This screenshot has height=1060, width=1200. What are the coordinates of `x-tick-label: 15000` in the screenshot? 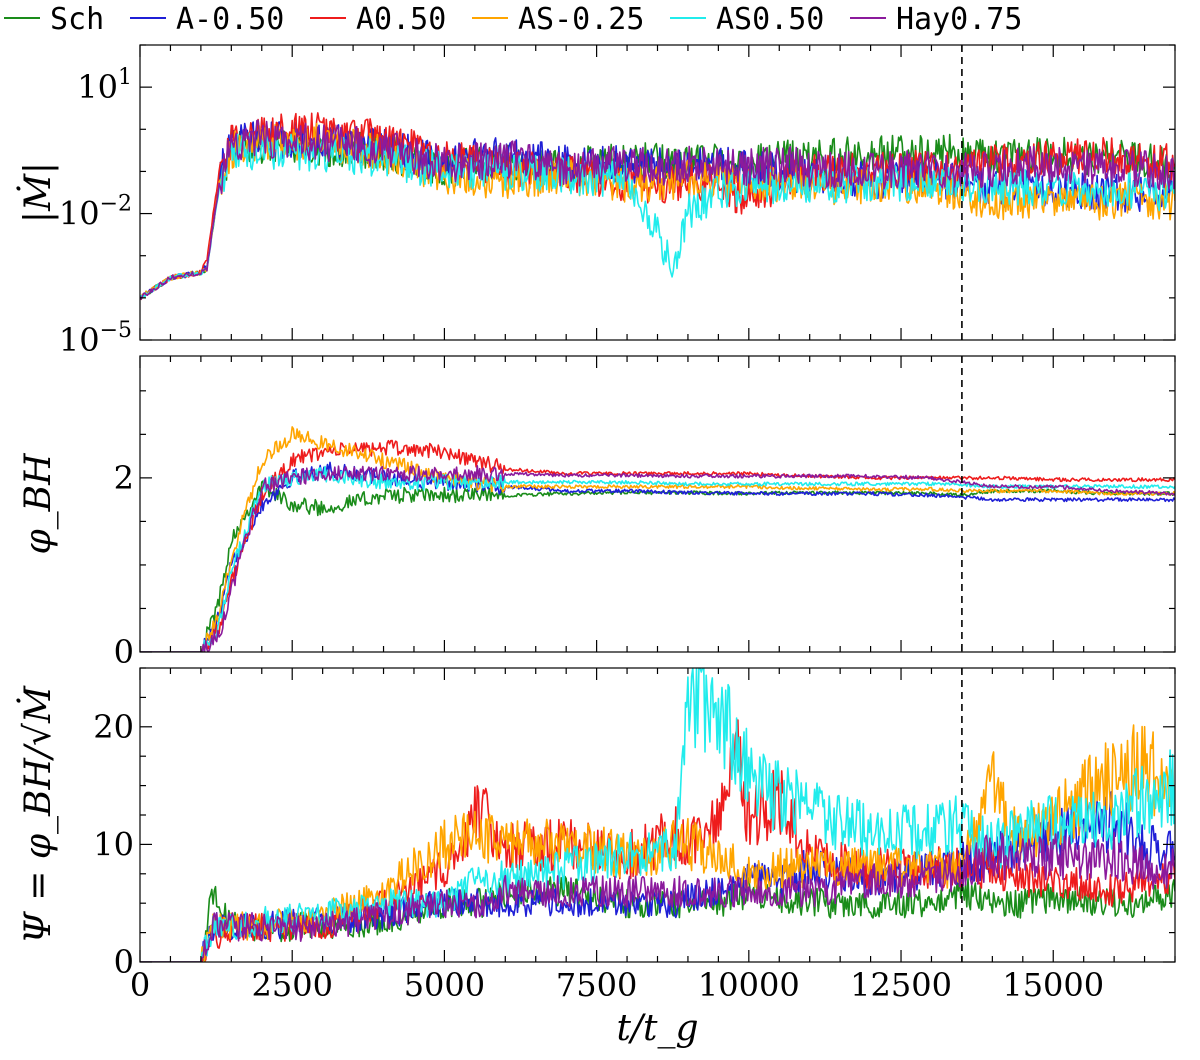 It's located at (1053, 985).